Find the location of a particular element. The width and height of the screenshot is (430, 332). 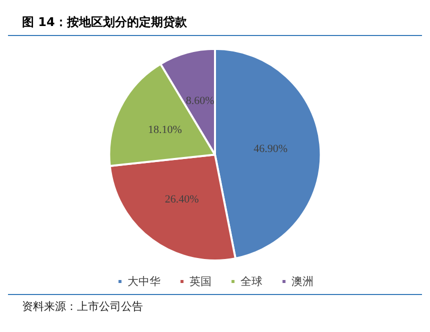

legend-label: 全球 is located at coordinates (251, 281).